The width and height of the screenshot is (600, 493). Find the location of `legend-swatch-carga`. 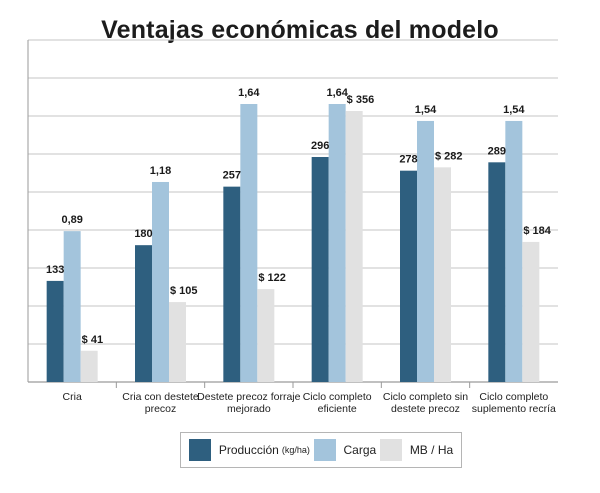

legend-swatch-carga is located at coordinates (324, 450).